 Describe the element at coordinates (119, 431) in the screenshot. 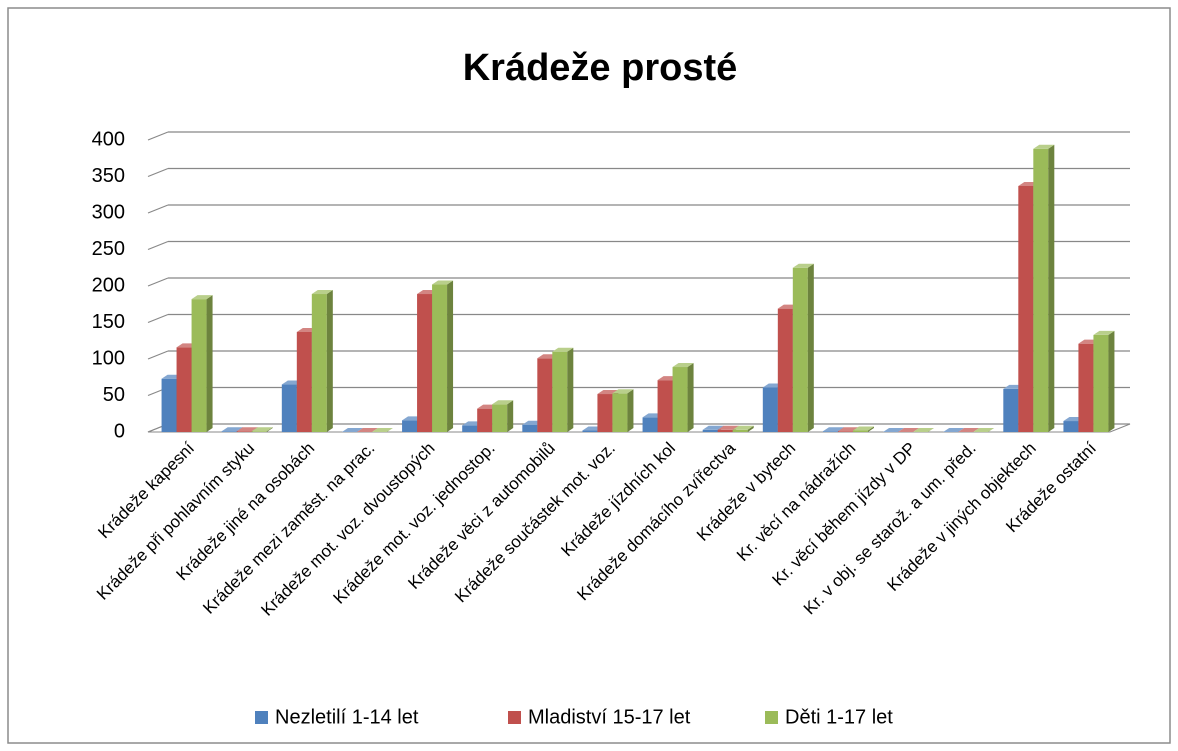

I see `y-tick-label: 0` at that location.